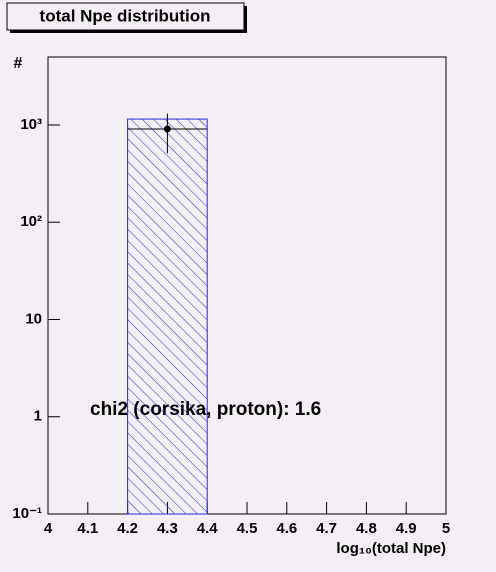 Image resolution: width=496 pixels, height=572 pixels. What do you see at coordinates (87, 528) in the screenshot?
I see `x-tick-label: 4.1` at bounding box center [87, 528].